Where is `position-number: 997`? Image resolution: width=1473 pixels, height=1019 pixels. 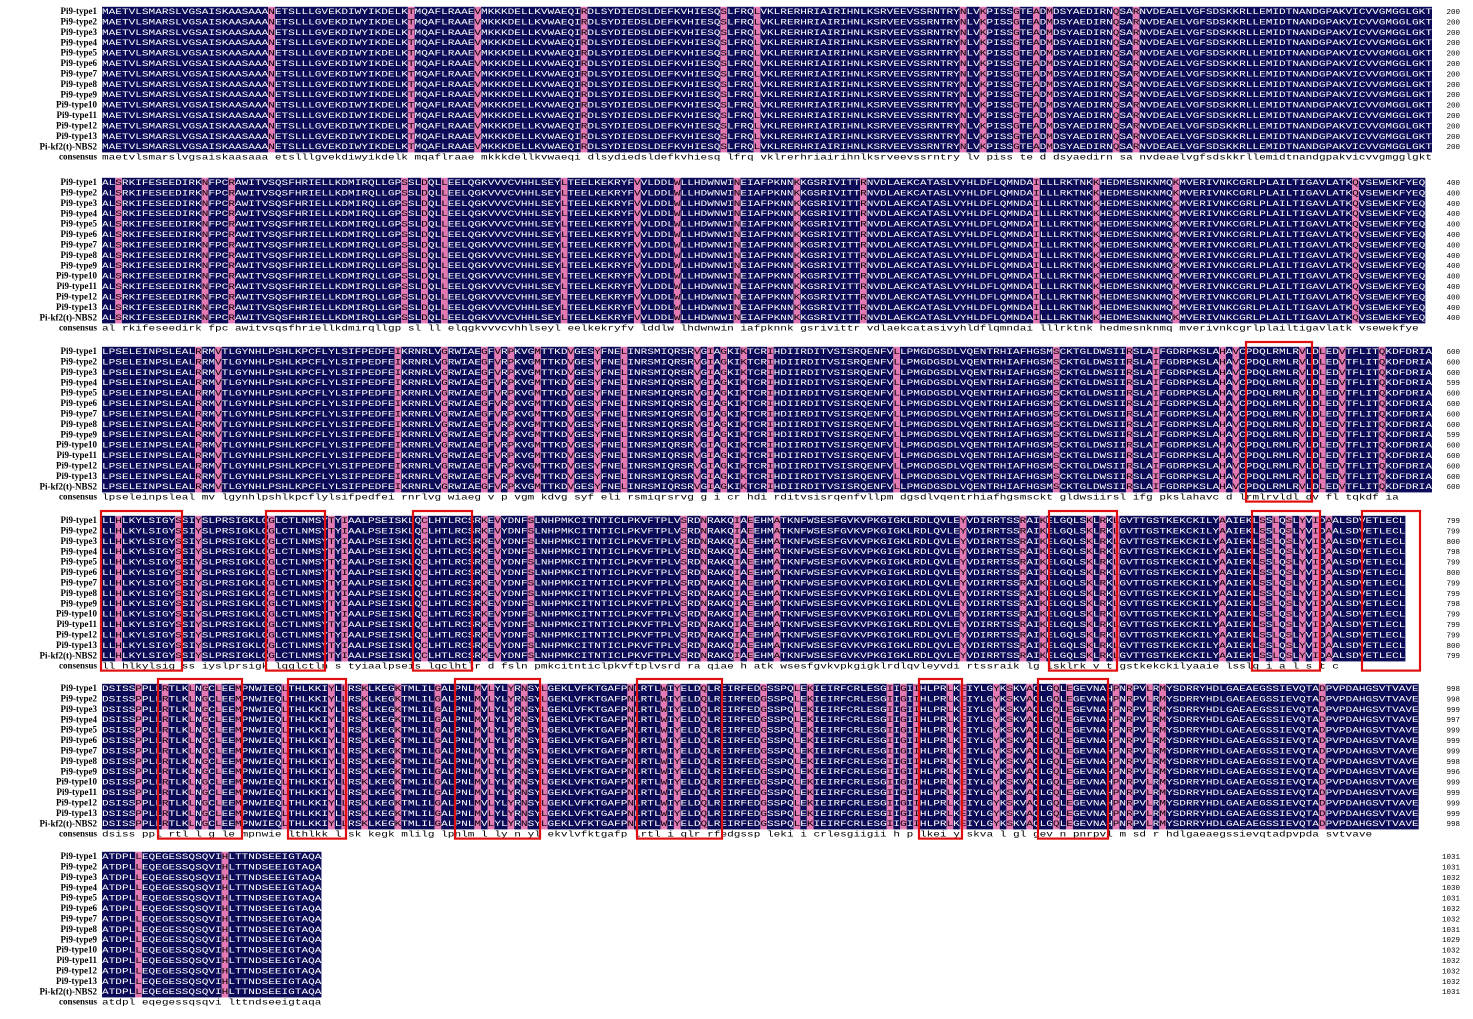 position-number: 997 is located at coordinates (1453, 721).